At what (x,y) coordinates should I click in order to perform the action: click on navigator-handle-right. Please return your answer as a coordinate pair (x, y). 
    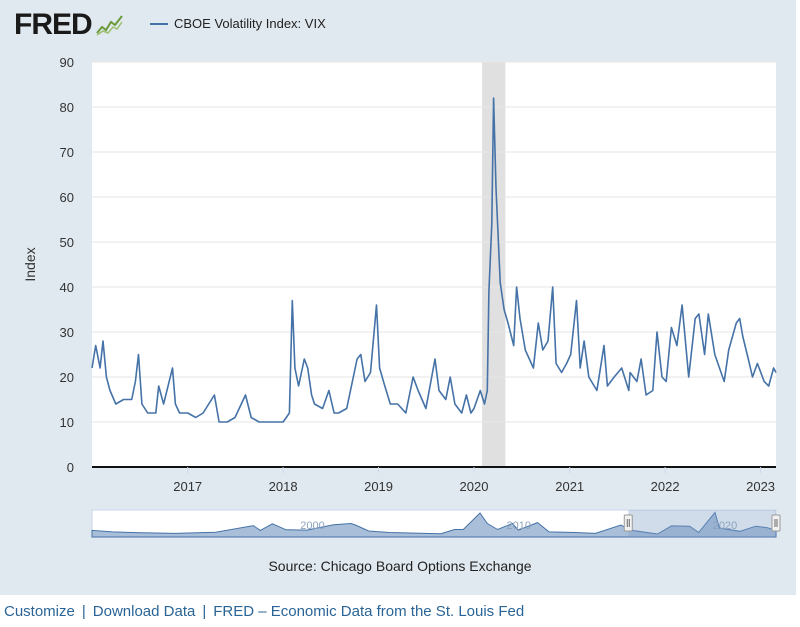
    Looking at the image, I should click on (776, 523).